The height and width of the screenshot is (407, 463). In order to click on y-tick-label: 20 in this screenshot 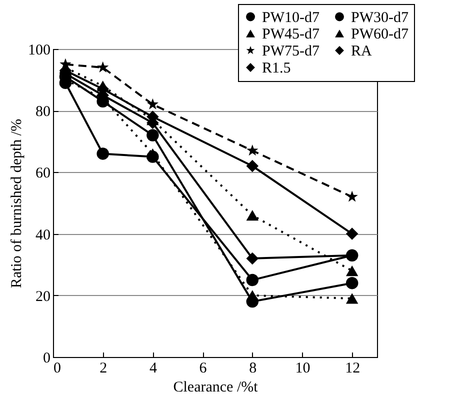, I will do `click(43, 296)`.